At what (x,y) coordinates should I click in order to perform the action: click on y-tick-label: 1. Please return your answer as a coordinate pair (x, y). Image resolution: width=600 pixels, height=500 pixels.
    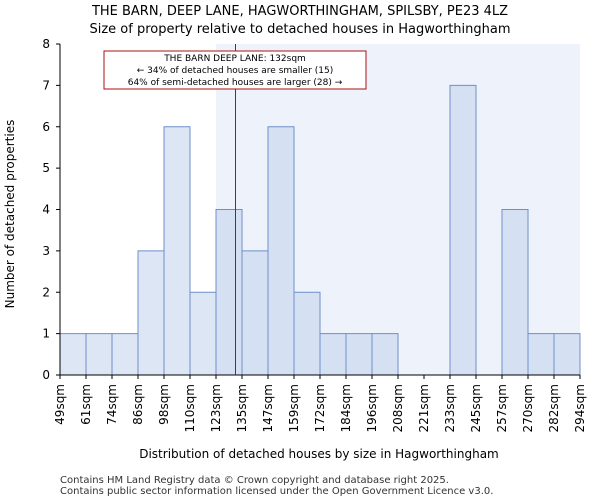
    Looking at the image, I should click on (46, 334).